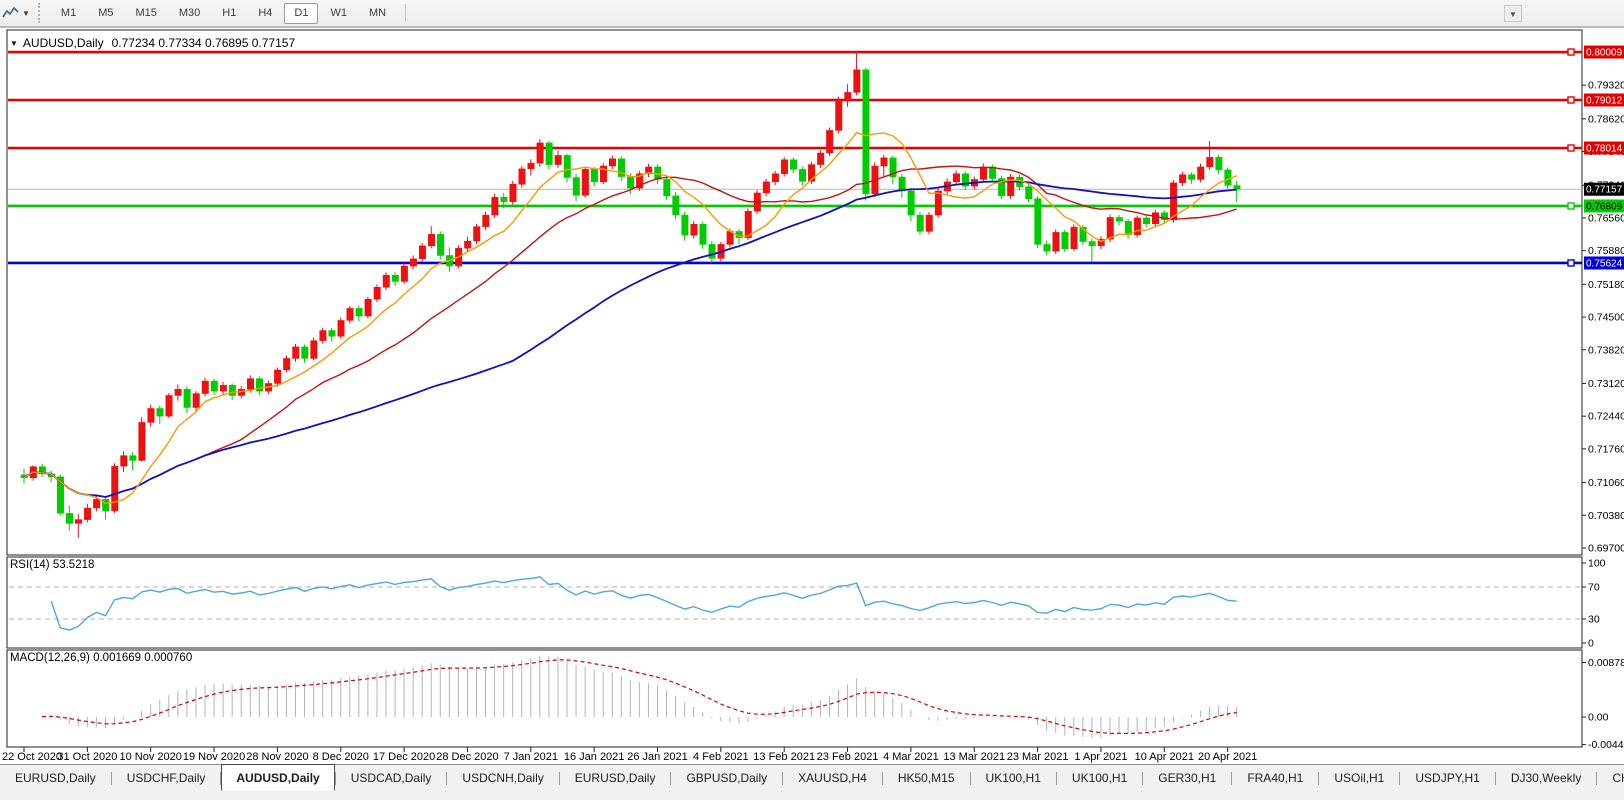  Describe the element at coordinates (594, 757) in the screenshot. I see `svg-text: 16 Jan 2021` at that location.